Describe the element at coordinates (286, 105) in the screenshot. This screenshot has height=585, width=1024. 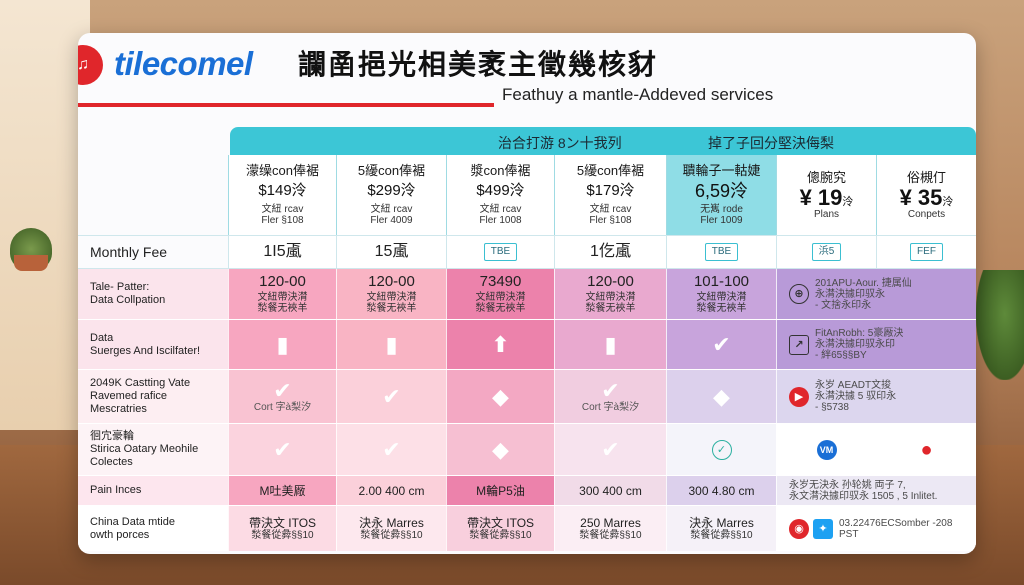
I see `headline-rule` at that location.